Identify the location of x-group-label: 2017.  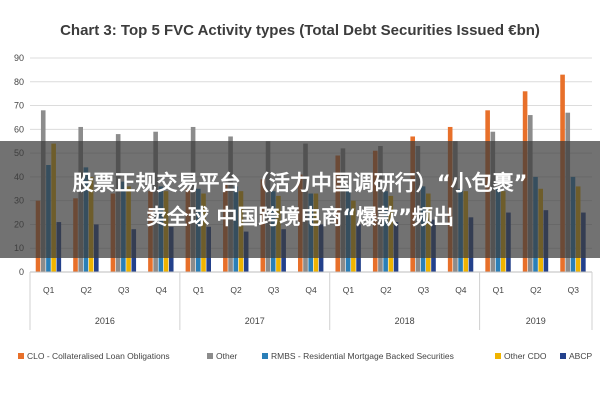
(255, 321).